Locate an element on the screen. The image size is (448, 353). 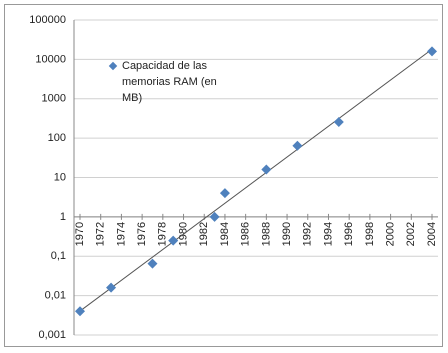
x-tick-label: 1982 is located at coordinates (204, 234).